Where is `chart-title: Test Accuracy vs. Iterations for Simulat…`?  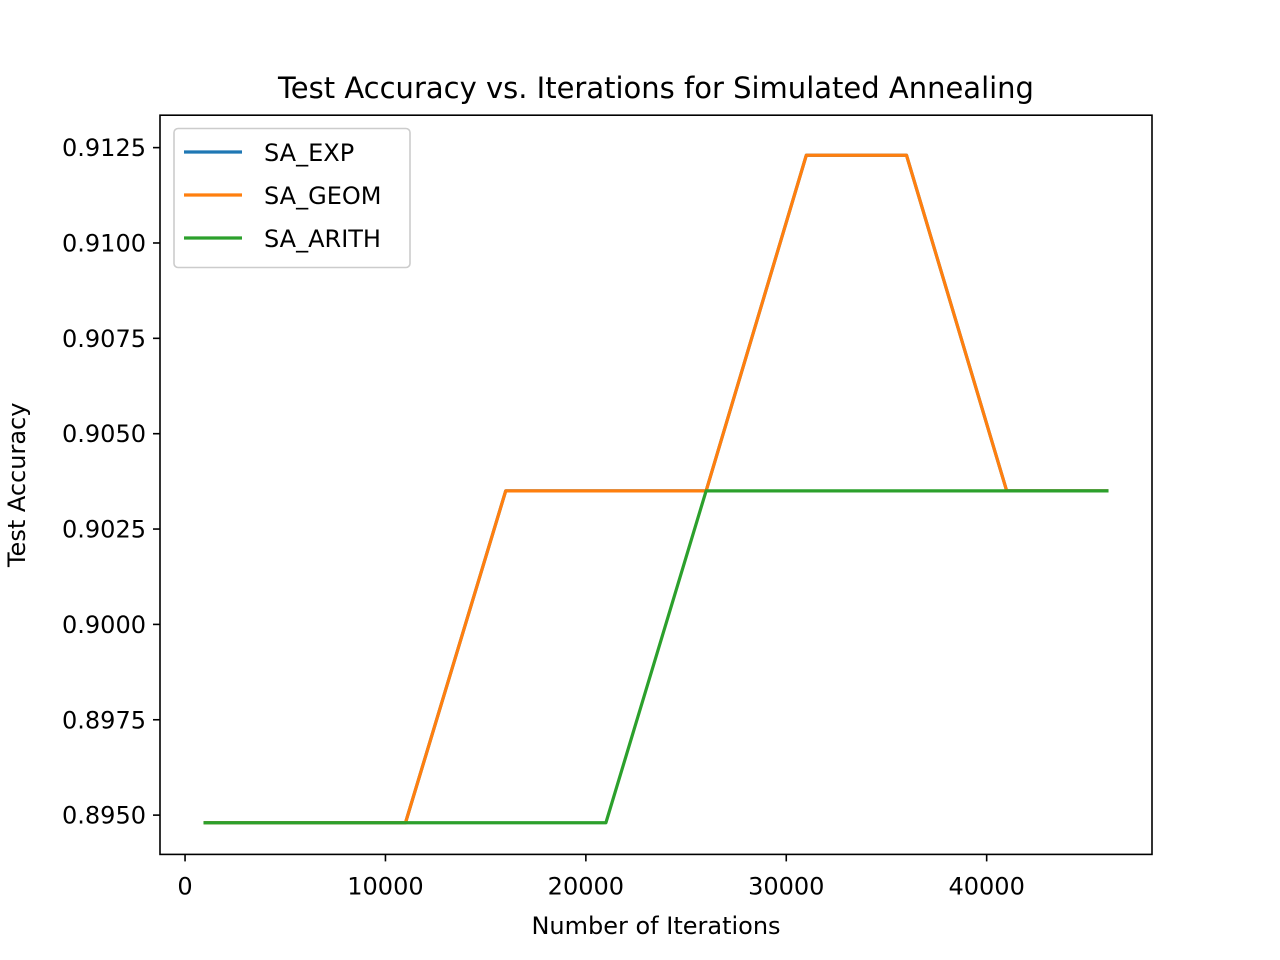 chart-title: Test Accuracy vs. Iterations for Simulat… is located at coordinates (655, 88).